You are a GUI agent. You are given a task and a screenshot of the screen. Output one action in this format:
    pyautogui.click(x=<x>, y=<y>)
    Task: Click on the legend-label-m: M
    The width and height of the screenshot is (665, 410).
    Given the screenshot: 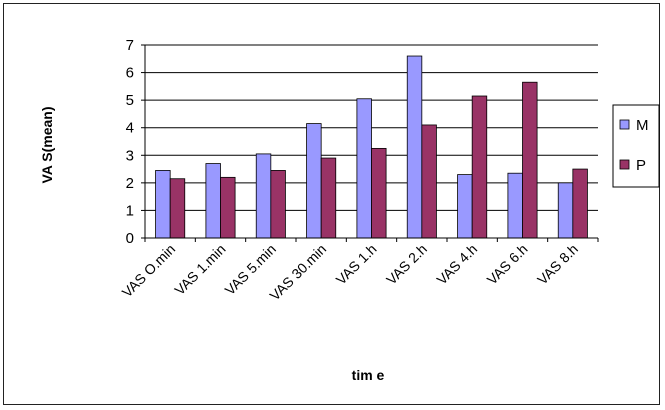 What is the action you would take?
    pyautogui.click(x=642, y=125)
    